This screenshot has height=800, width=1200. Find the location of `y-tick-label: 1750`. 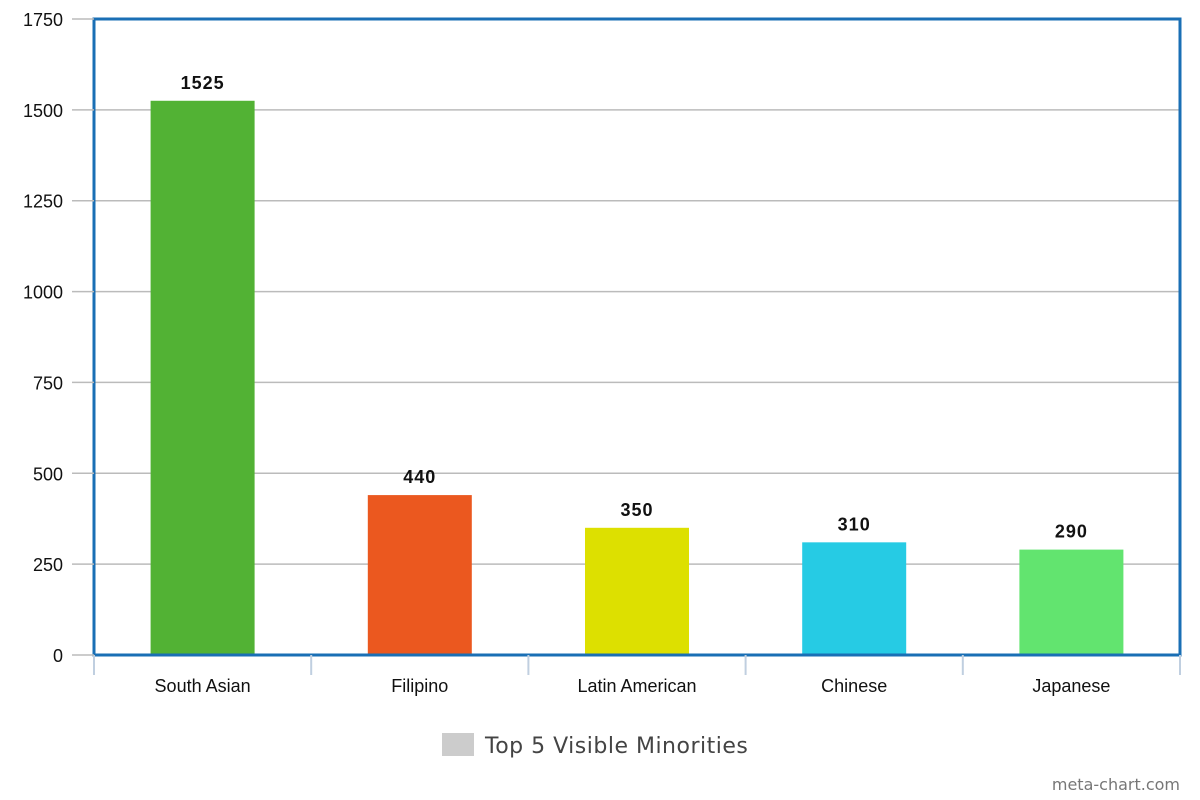

y-tick-label: 1750 is located at coordinates (43, 20).